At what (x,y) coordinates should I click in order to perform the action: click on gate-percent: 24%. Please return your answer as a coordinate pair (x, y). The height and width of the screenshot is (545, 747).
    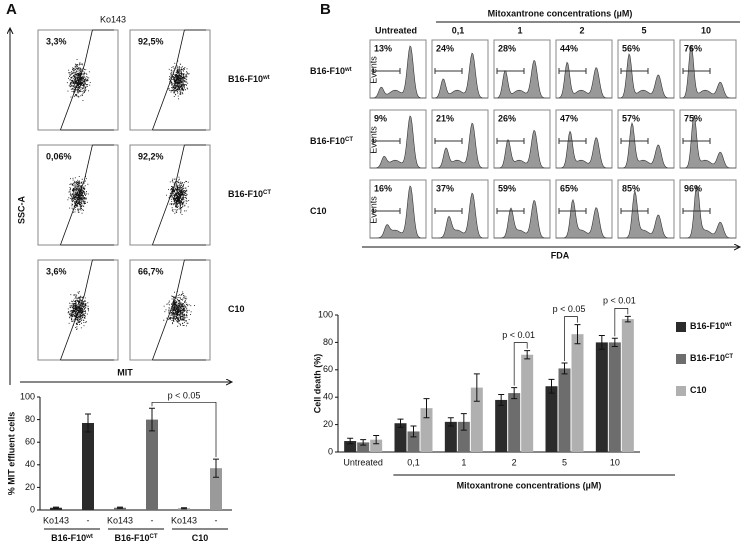
    Looking at the image, I should click on (445, 48).